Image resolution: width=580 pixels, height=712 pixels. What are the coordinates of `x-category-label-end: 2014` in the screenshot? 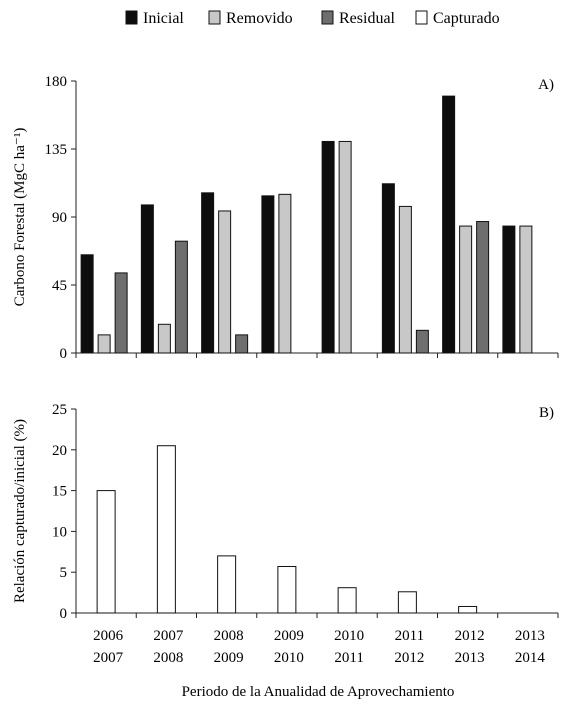 It's located at (530, 658).